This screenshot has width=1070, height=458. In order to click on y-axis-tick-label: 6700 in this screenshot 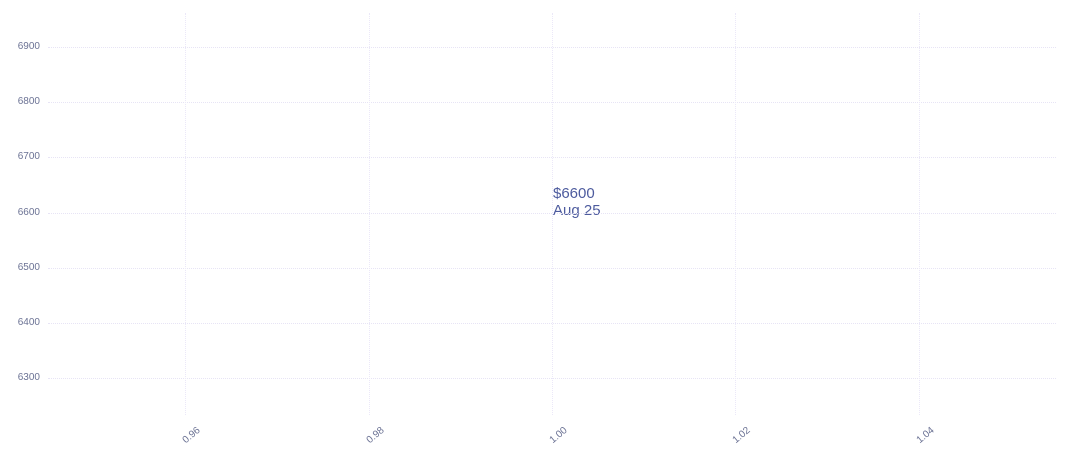, I will do `click(28, 156)`.